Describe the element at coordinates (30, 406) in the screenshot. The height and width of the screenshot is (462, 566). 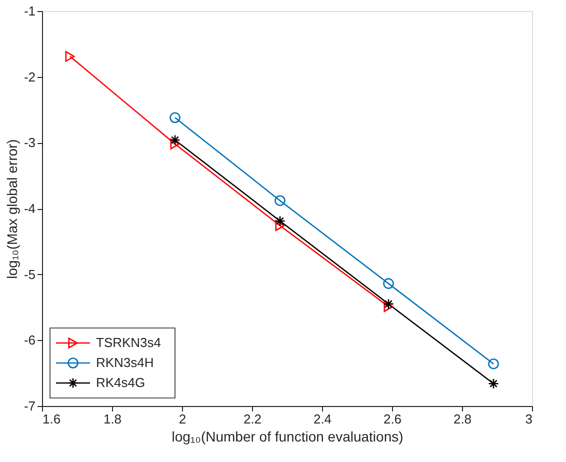
I see `y-tick-label: -7` at that location.